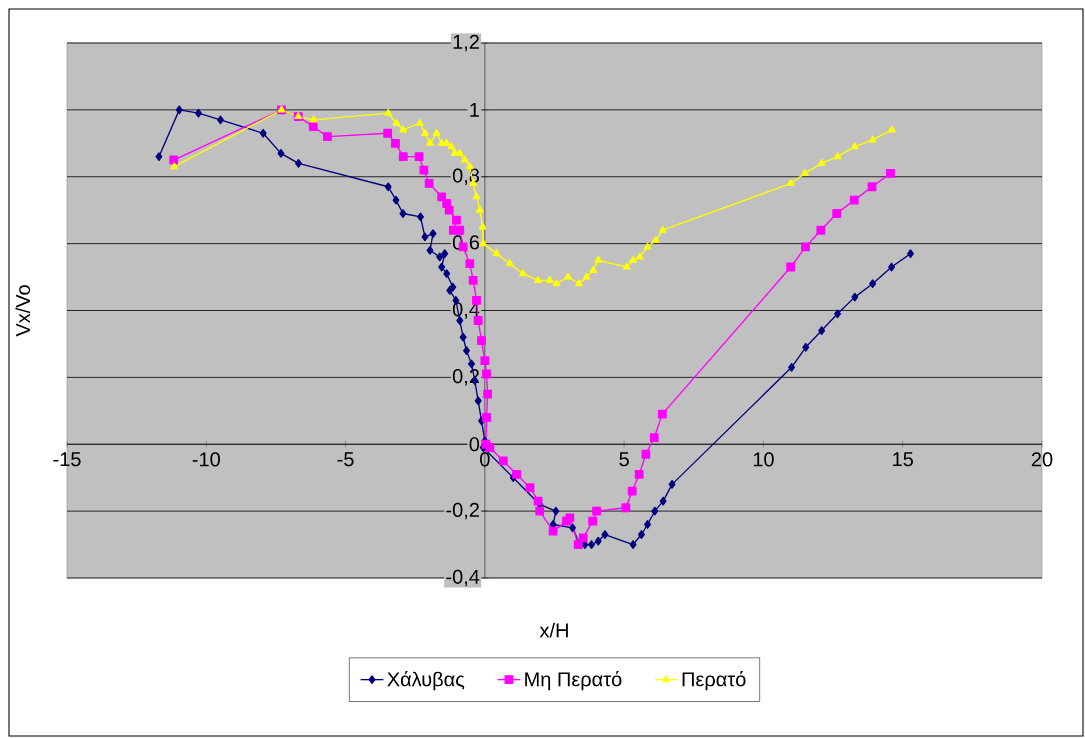  Describe the element at coordinates (1042, 459) in the screenshot. I see `x-tick-label: 20` at that location.